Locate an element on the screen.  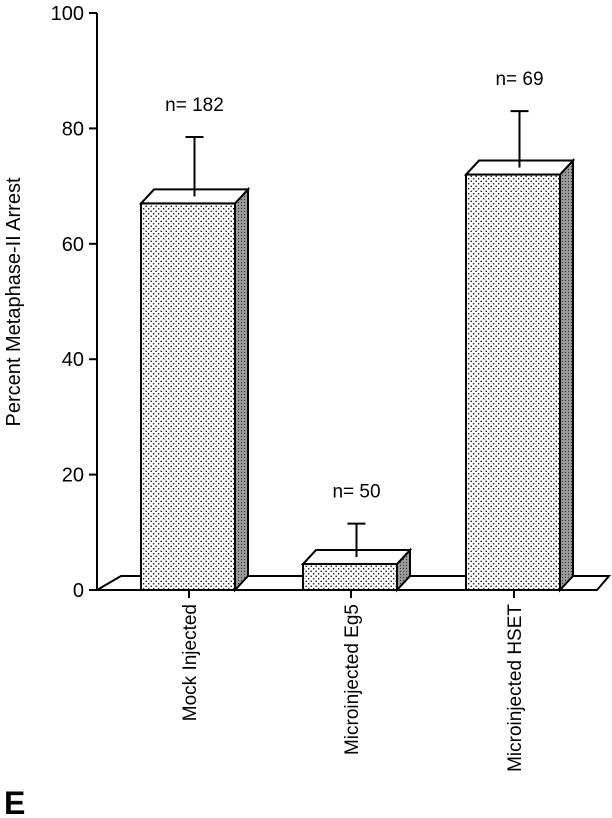
chart-floor is located at coordinates (352, 583).